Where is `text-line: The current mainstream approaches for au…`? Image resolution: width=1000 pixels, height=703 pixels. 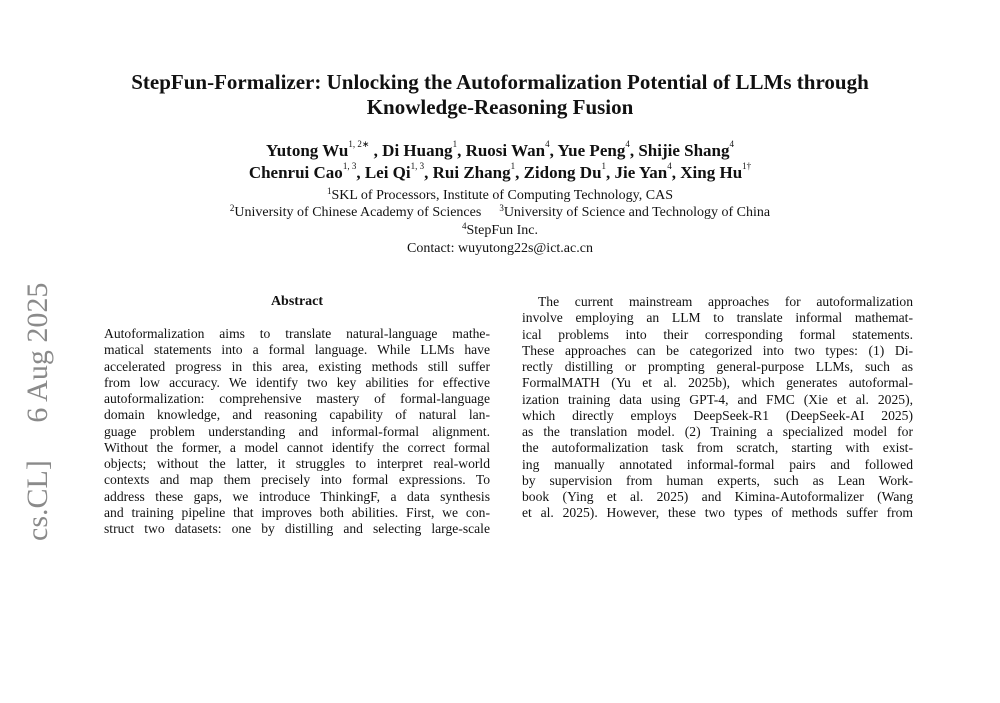
text-line: The current mainstream approaches for au… is located at coordinates (725, 301).